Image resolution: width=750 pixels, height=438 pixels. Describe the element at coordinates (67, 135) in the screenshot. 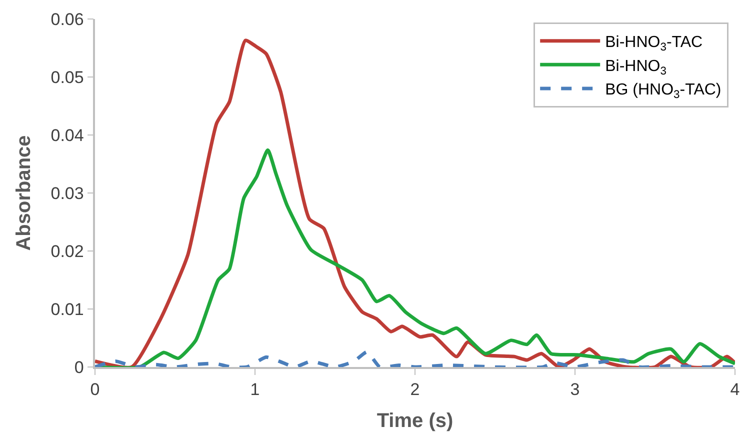

I see `y-tick-label: 0.04` at that location.